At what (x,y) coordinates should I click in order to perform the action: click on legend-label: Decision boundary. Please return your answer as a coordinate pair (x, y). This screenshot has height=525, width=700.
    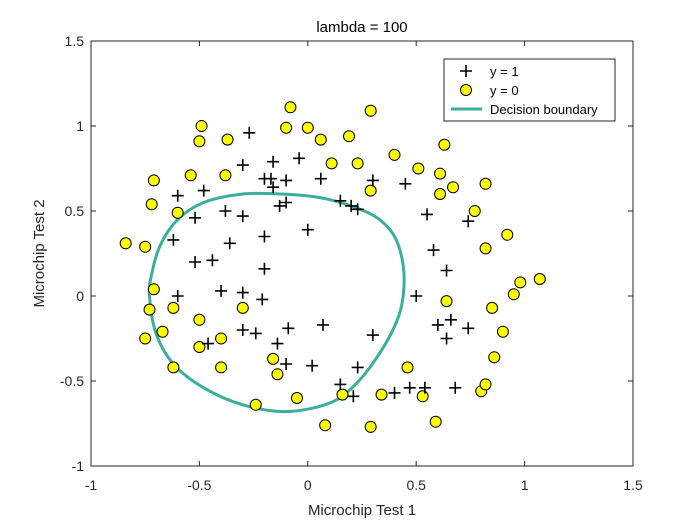
    Looking at the image, I should click on (544, 109).